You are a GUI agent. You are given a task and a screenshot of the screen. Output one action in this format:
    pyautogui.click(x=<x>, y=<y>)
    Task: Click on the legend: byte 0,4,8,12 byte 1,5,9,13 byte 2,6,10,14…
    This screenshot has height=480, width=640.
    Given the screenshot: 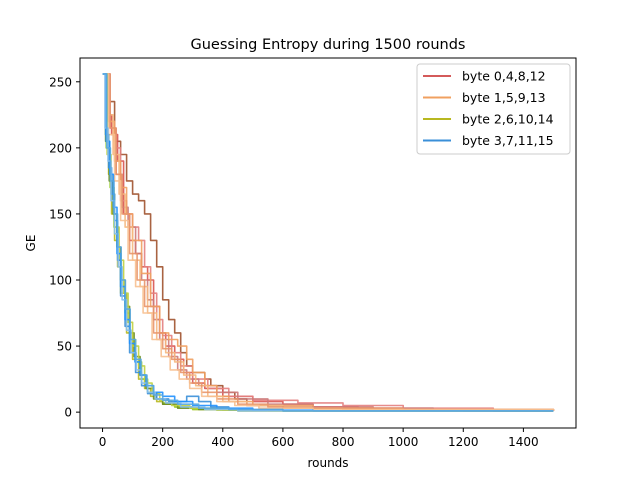 What is the action you would take?
    pyautogui.click(x=493, y=109)
    